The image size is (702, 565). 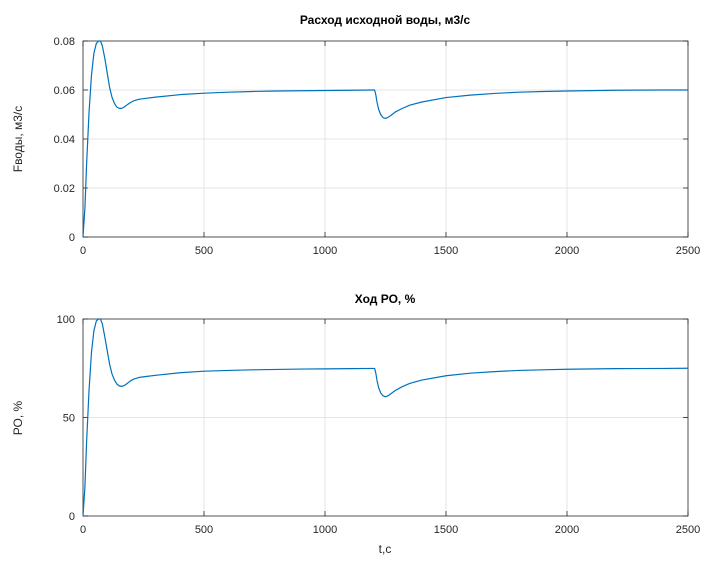 I want to click on y-tick-label: 50, so click(x=69, y=419).